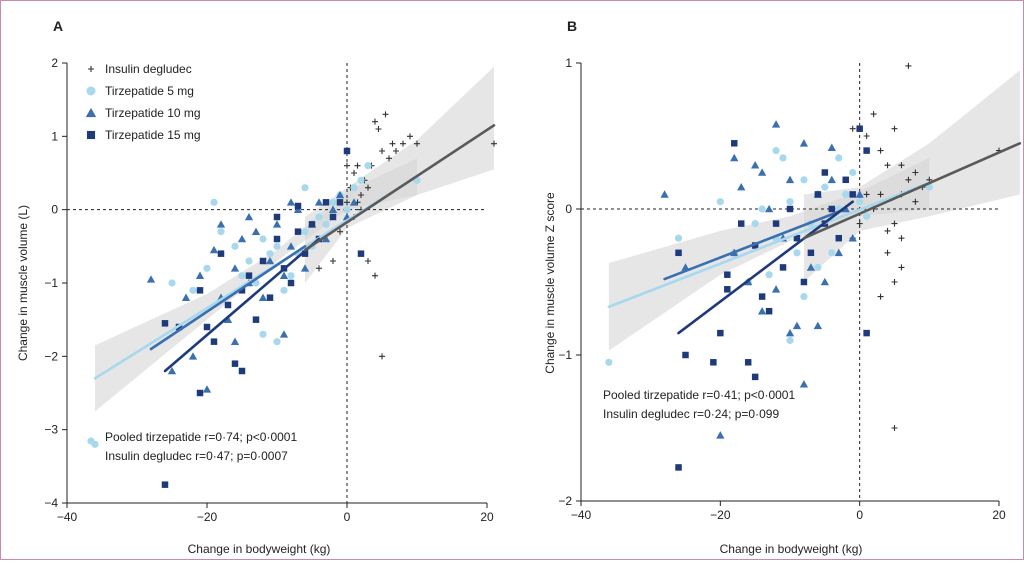 The height and width of the screenshot is (564, 1024). What do you see at coordinates (699, 395) in the screenshot?
I see `stats-line-1: Pooled tirzepatide r=0·41; p<0·0001` at bounding box center [699, 395].